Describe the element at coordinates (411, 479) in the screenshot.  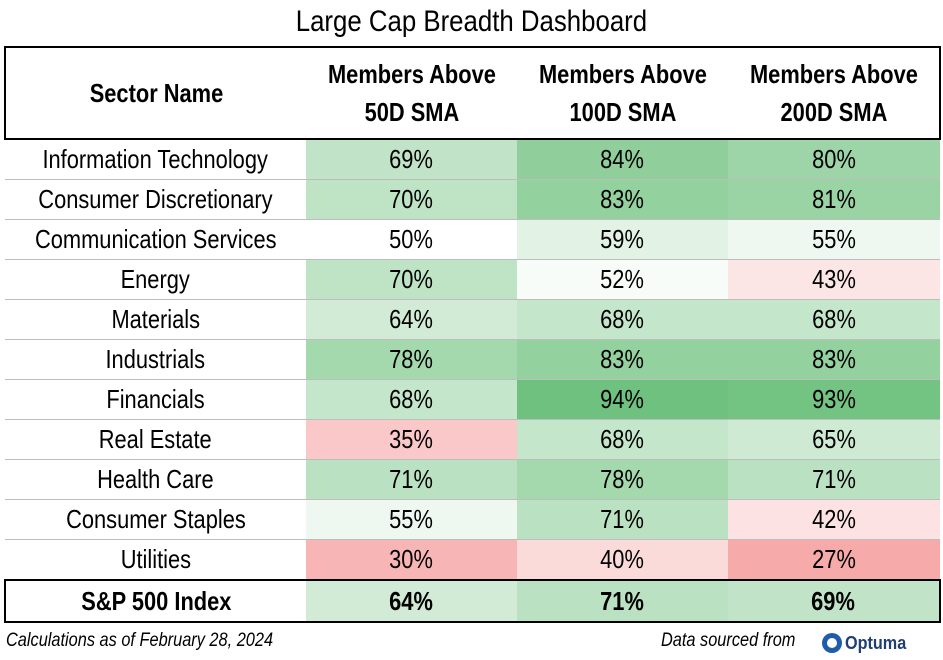
I see `cell-50d: 71%` at that location.